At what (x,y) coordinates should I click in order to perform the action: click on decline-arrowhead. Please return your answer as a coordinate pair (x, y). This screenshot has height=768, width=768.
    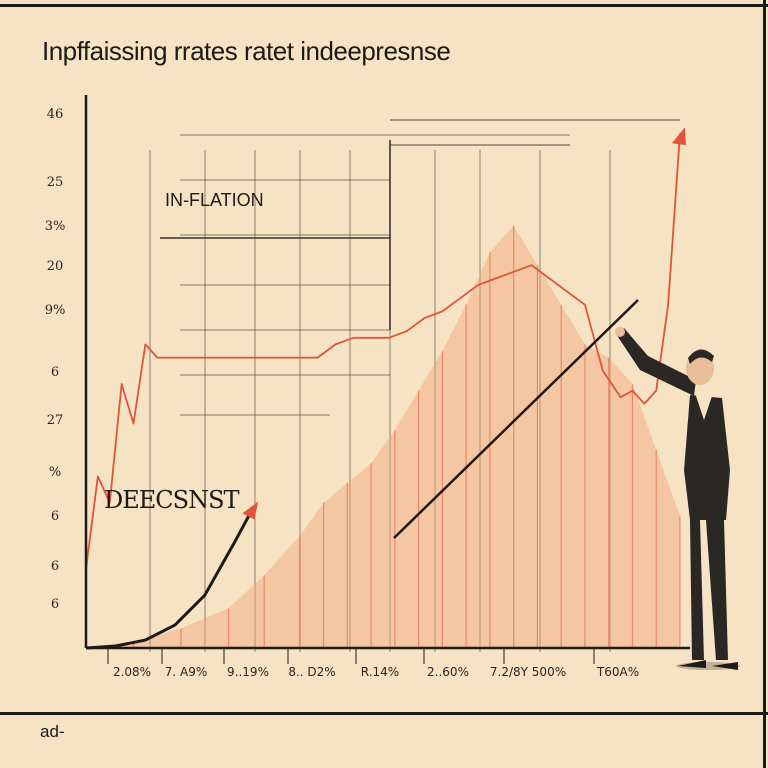
    Looking at the image, I should click on (250, 510).